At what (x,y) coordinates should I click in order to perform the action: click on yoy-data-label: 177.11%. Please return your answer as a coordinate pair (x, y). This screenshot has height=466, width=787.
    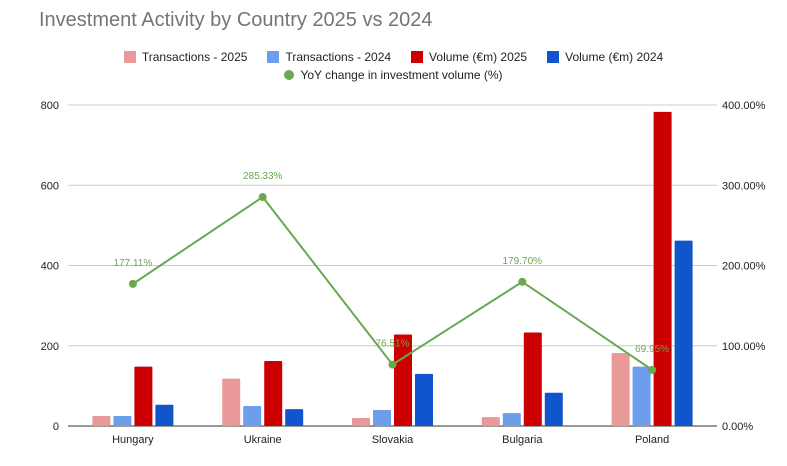
    Looking at the image, I should click on (133, 263).